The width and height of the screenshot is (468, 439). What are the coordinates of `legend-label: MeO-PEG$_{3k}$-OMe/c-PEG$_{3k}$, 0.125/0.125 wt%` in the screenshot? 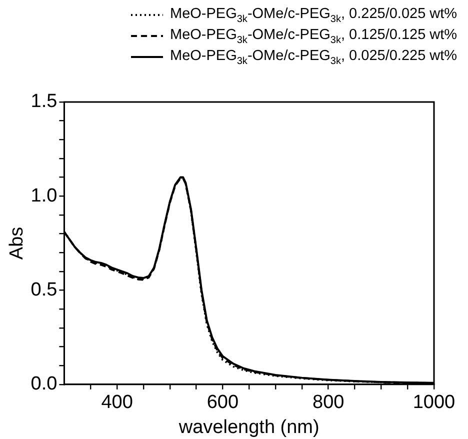 It's located at (314, 36).